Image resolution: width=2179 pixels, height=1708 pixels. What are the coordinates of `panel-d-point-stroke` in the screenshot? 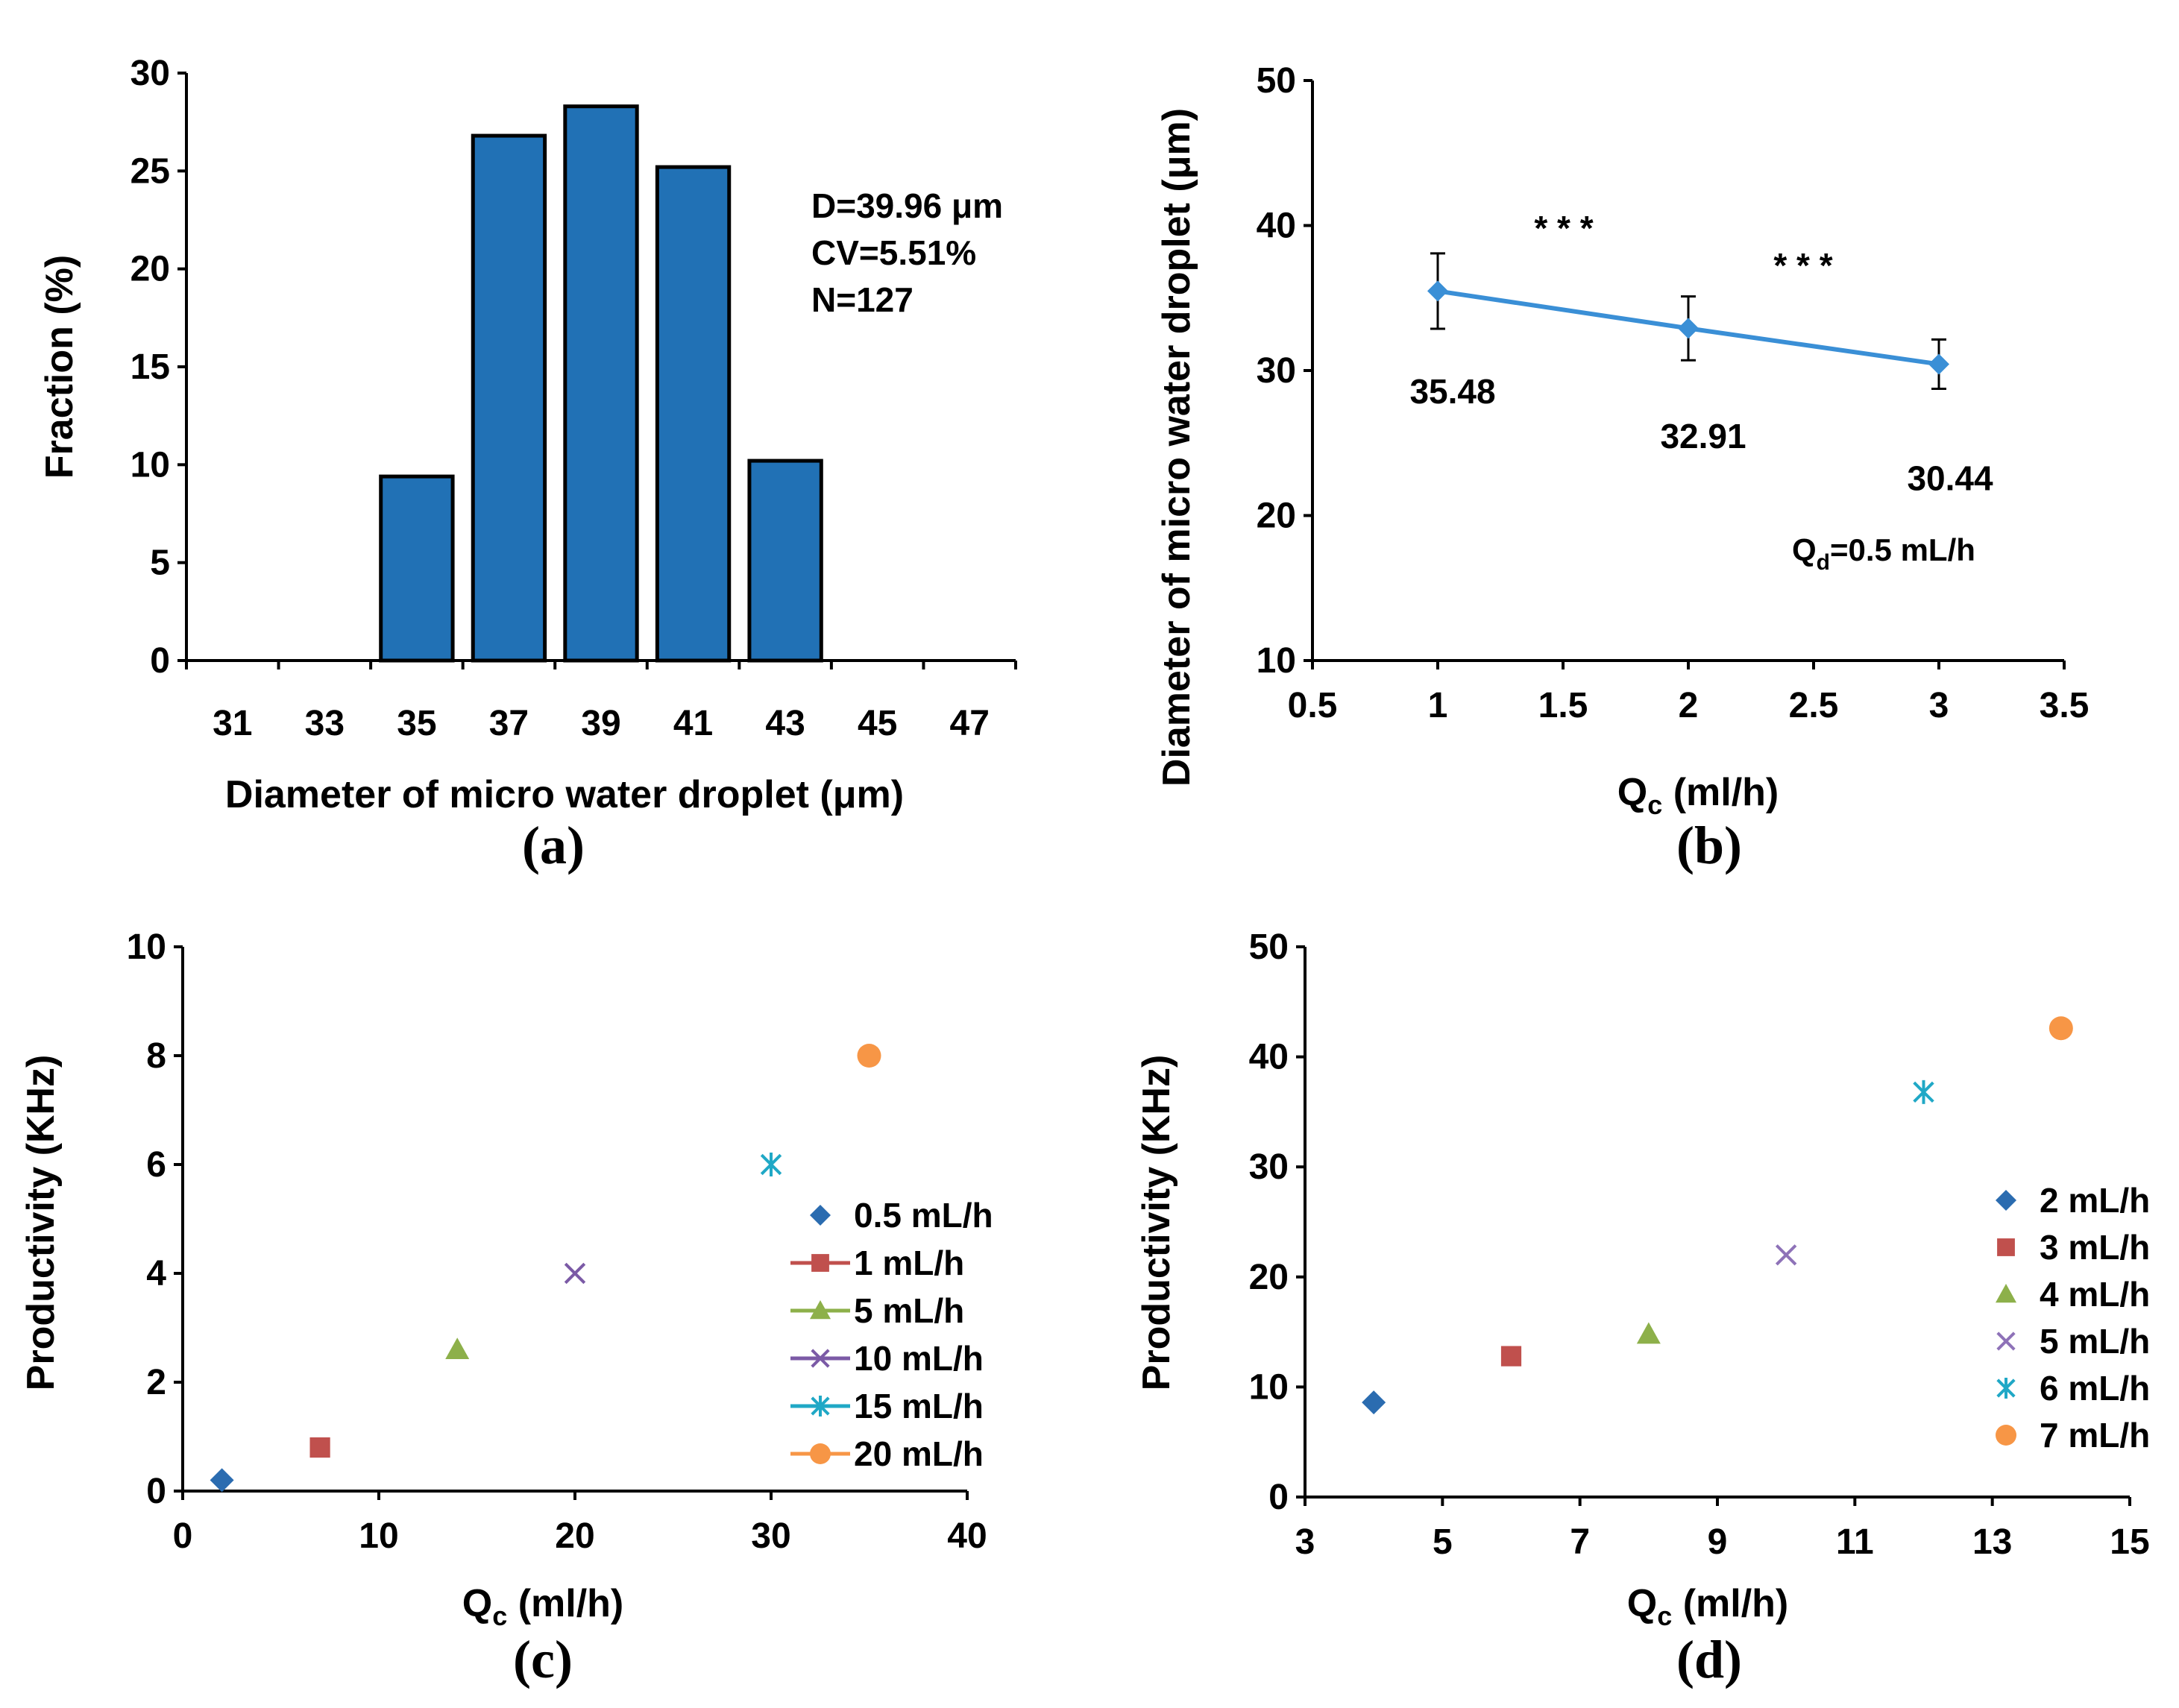 It's located at (1786, 1255).